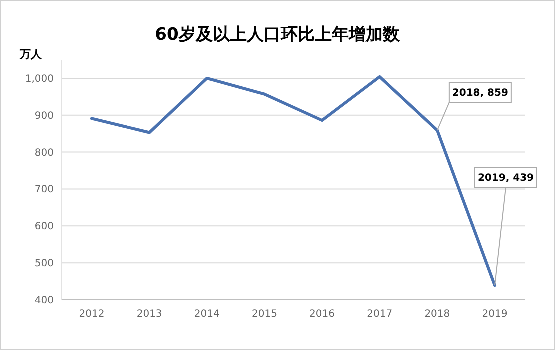 Image resolution: width=555 pixels, height=350 pixels. Describe the element at coordinates (380, 314) in the screenshot. I see `x-tick-label: 2017` at that location.